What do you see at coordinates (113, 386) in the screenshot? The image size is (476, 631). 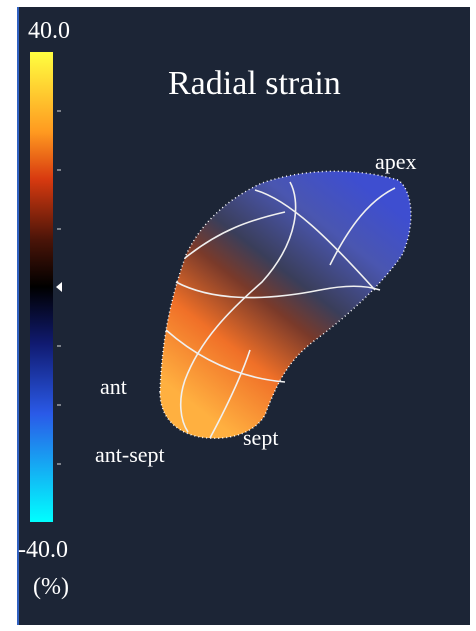 I see `label-ant: ant` at bounding box center [113, 386].